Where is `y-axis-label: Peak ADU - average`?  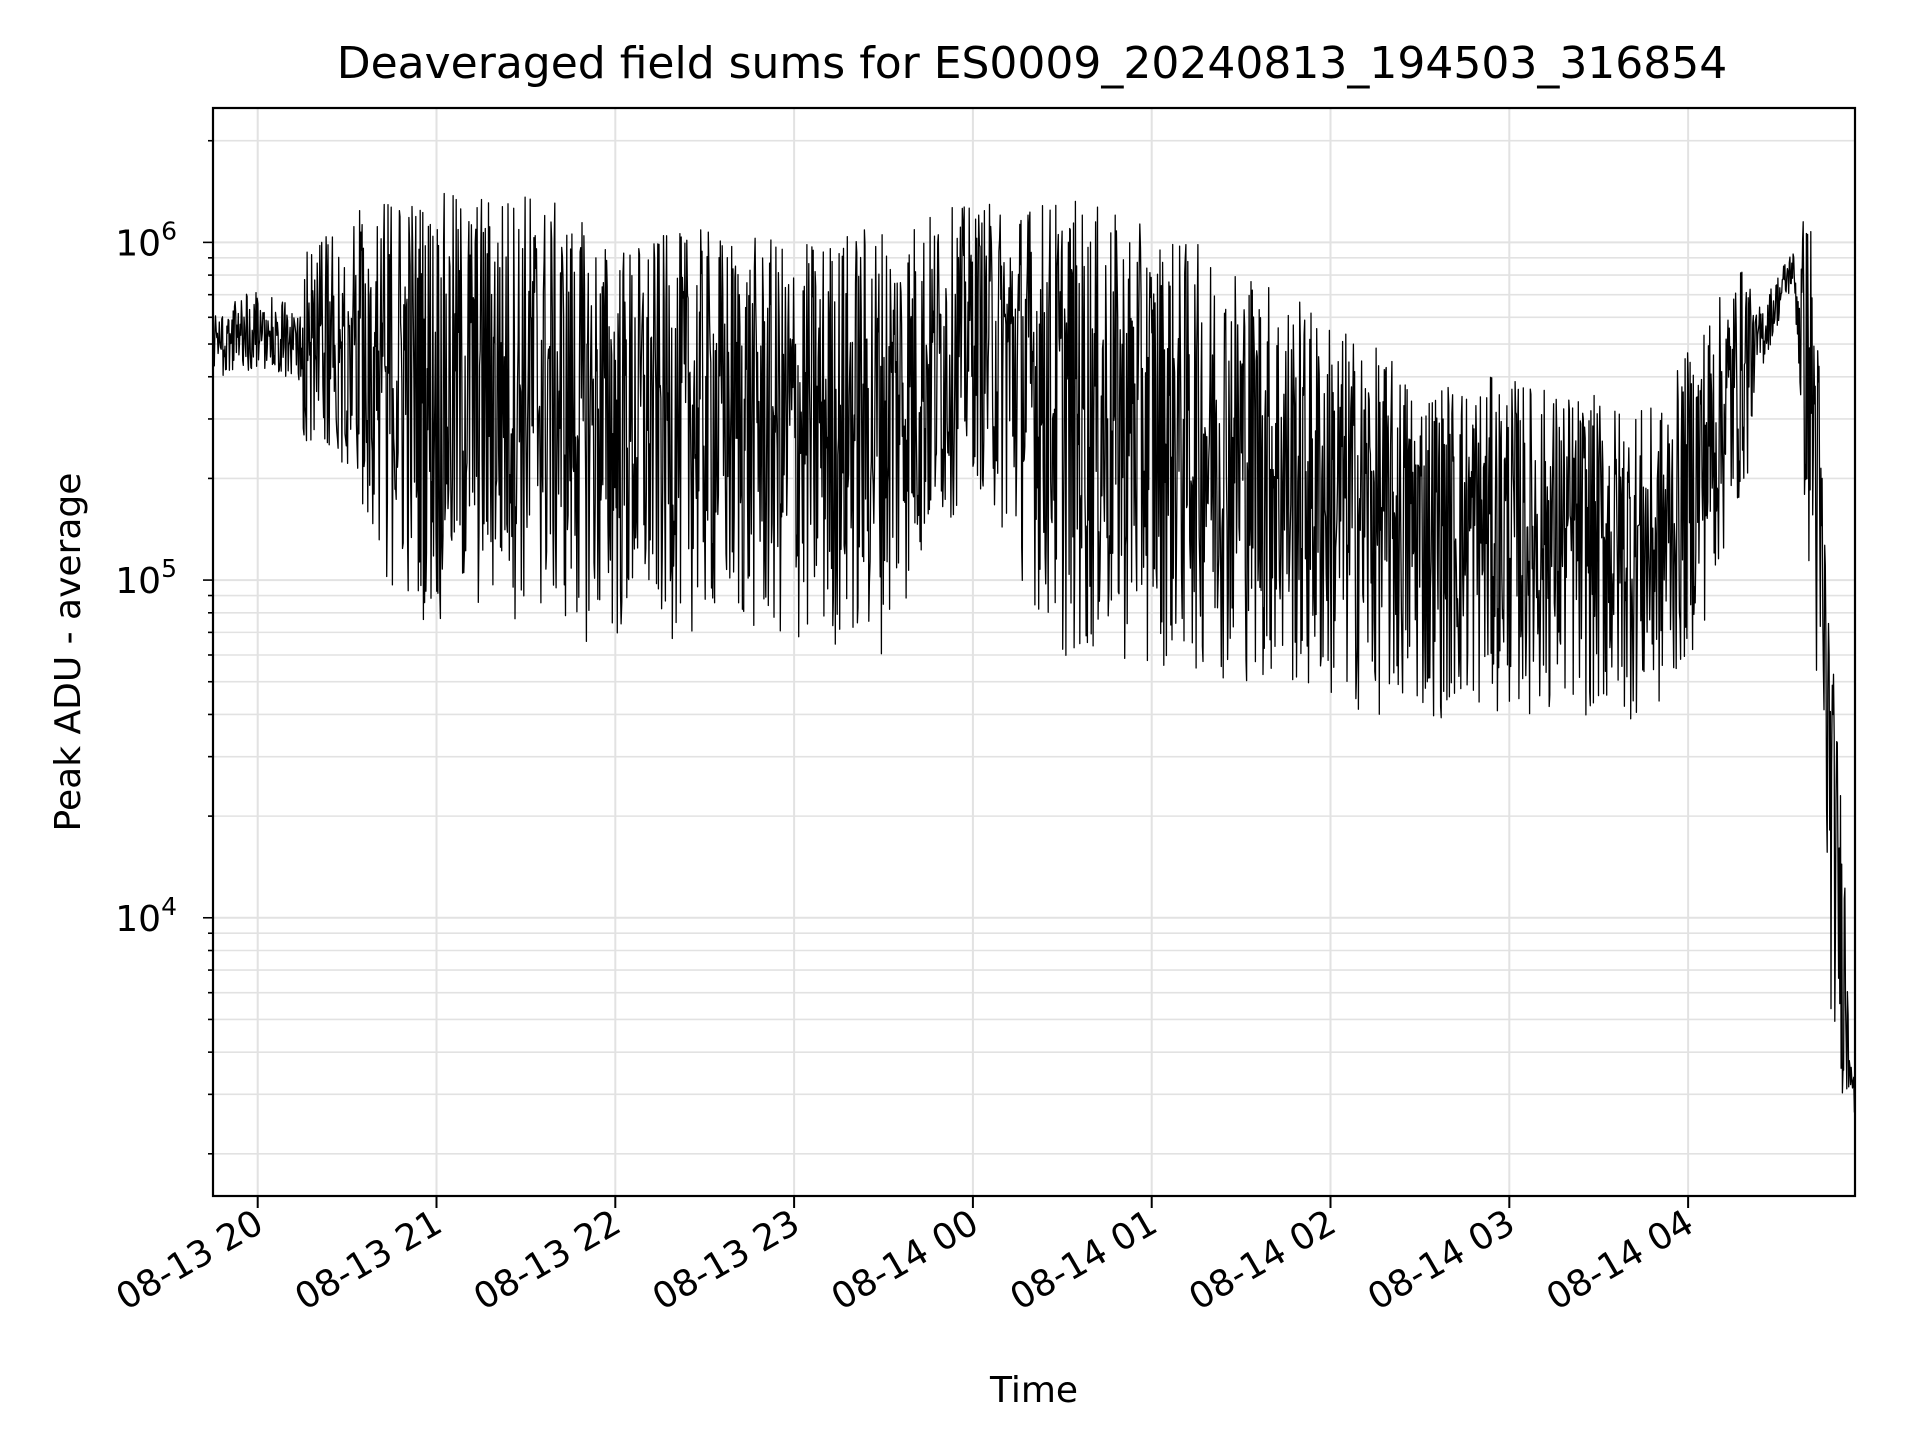 y-axis-label: Peak ADU - average is located at coordinates (68, 652).